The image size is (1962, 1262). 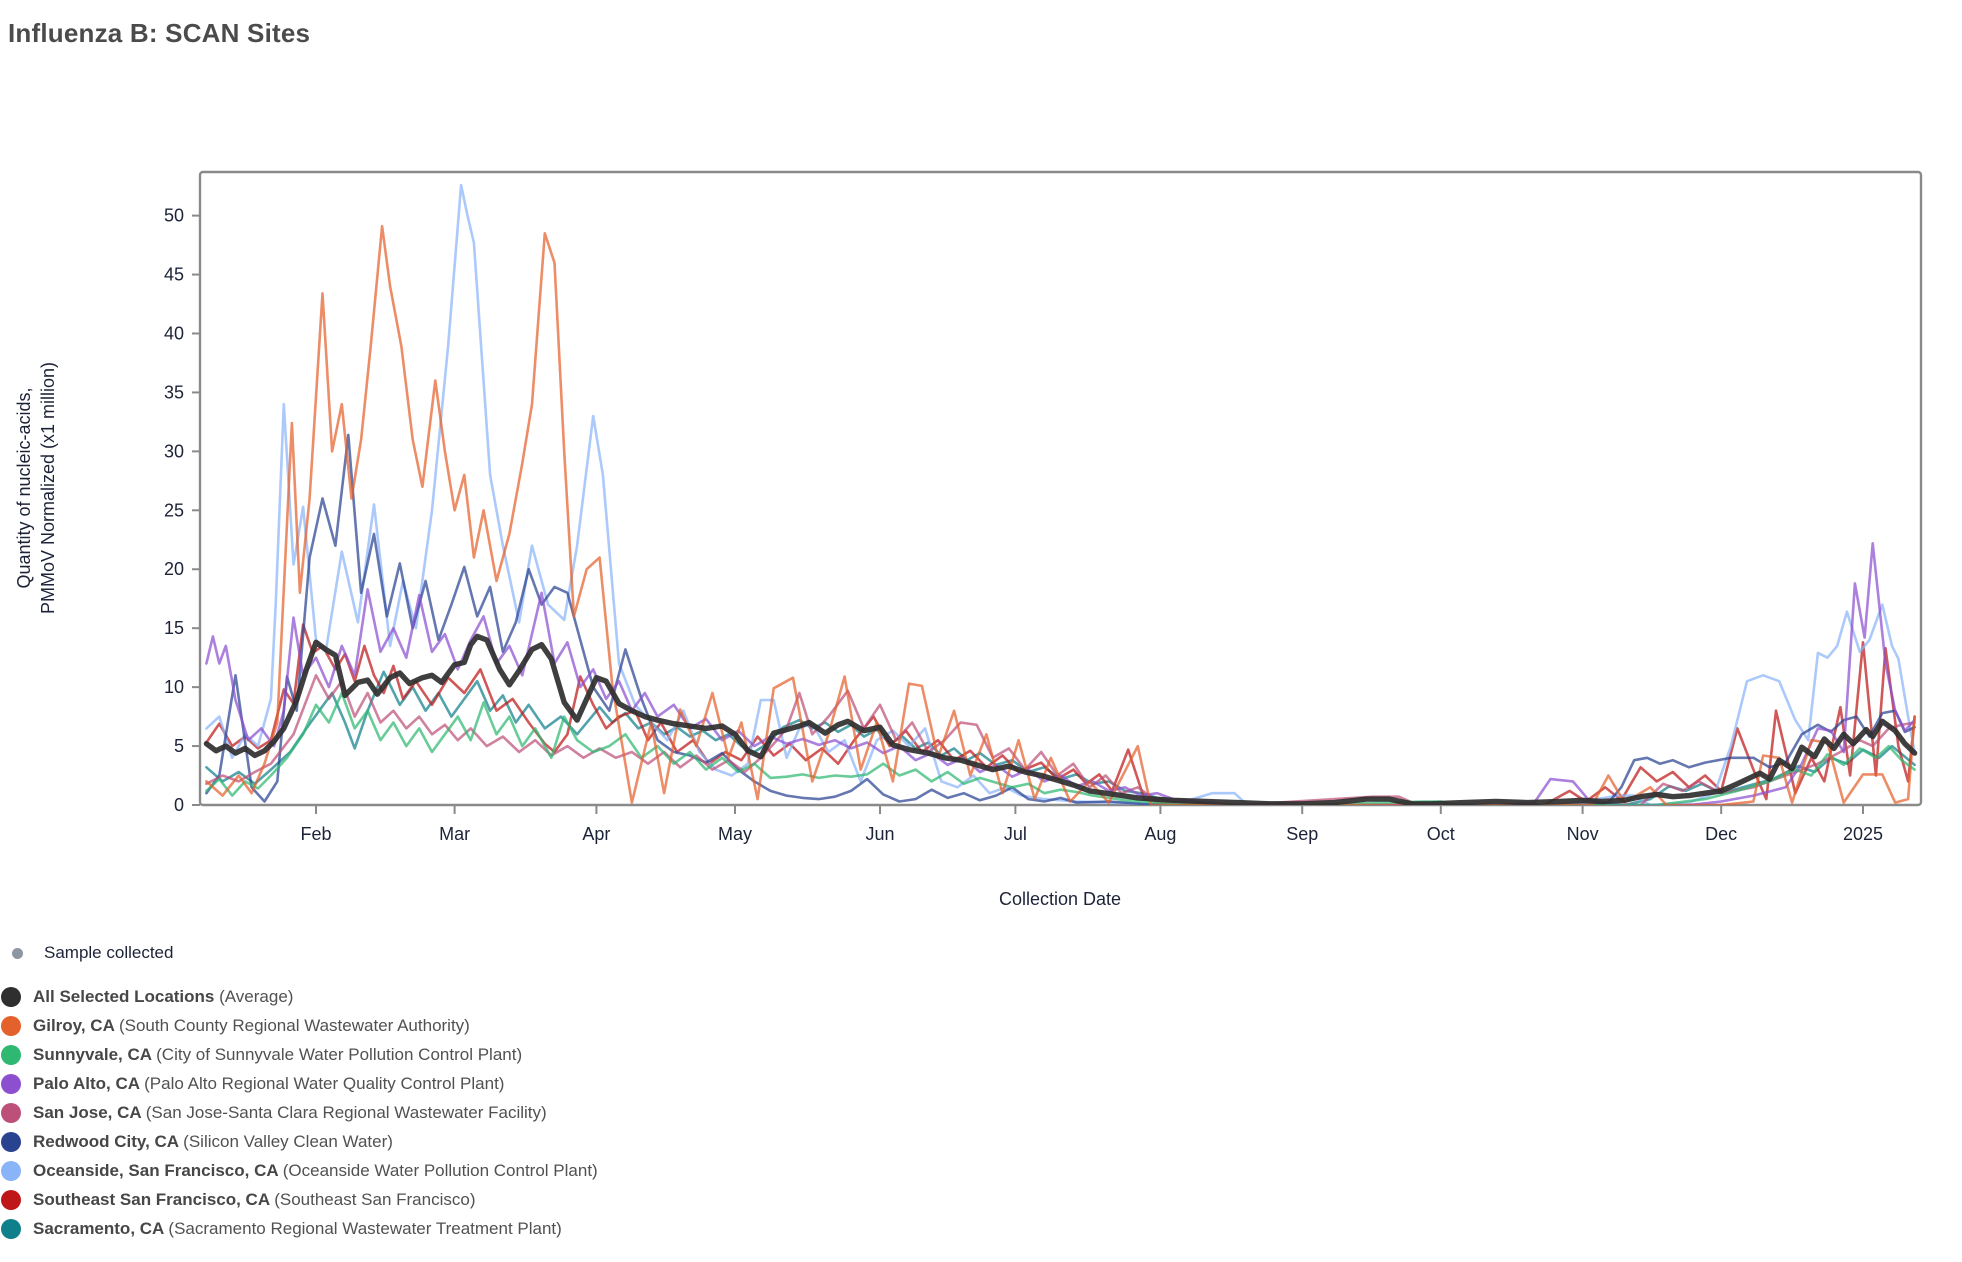 What do you see at coordinates (17, 953) in the screenshot?
I see `sample-collected-dot-icon` at bounding box center [17, 953].